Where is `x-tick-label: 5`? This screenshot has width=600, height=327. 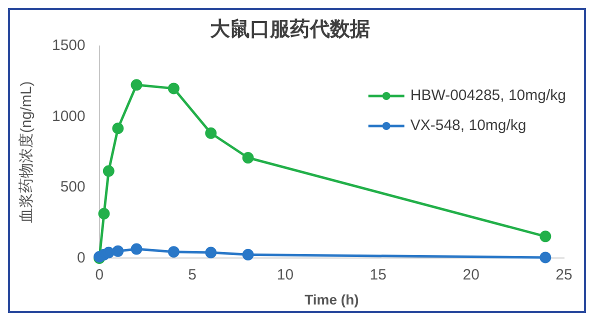 x-tick-label: 5 is located at coordinates (192, 275).